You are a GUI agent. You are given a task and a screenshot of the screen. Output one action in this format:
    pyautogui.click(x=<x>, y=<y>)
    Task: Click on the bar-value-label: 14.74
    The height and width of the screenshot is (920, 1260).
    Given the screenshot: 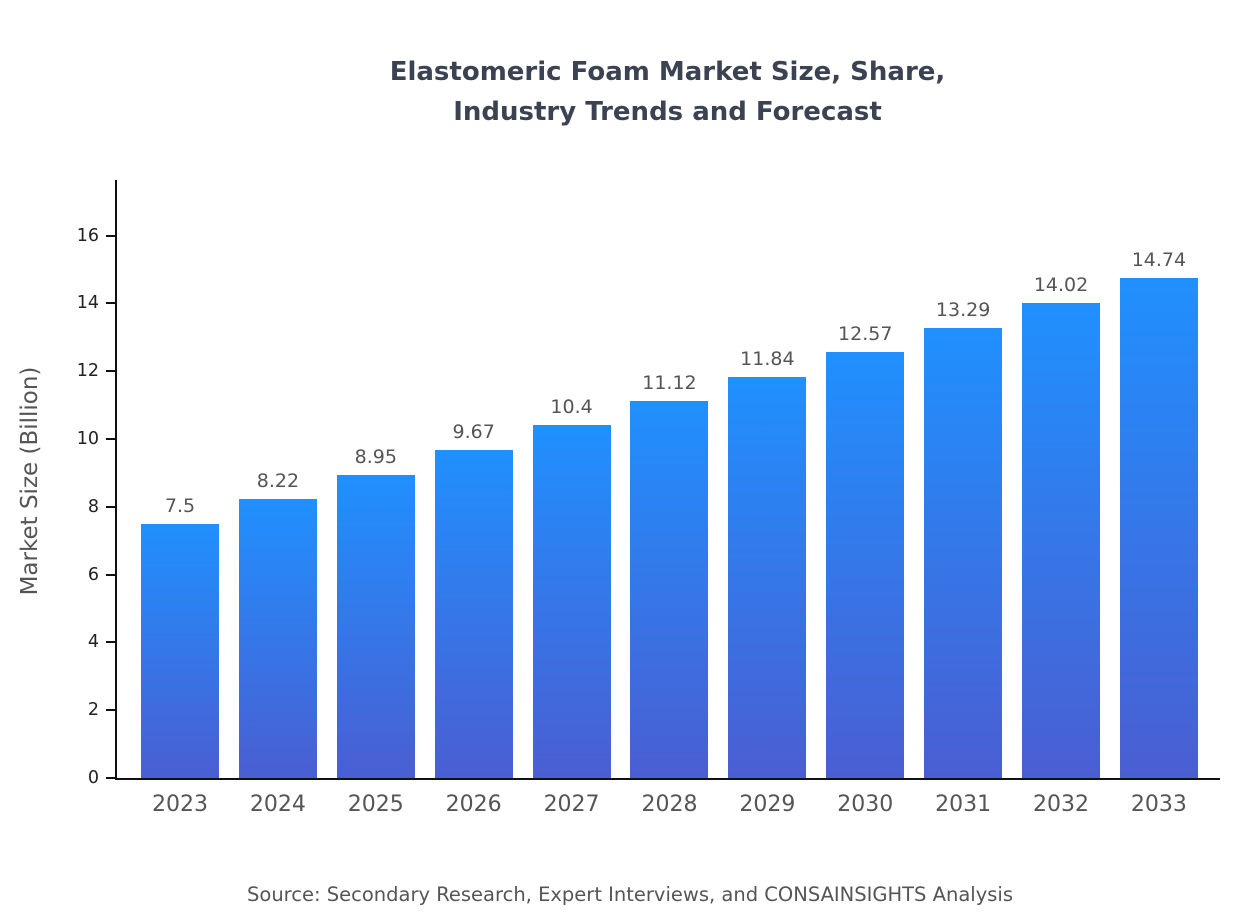 What is the action you would take?
    pyautogui.click(x=1159, y=260)
    